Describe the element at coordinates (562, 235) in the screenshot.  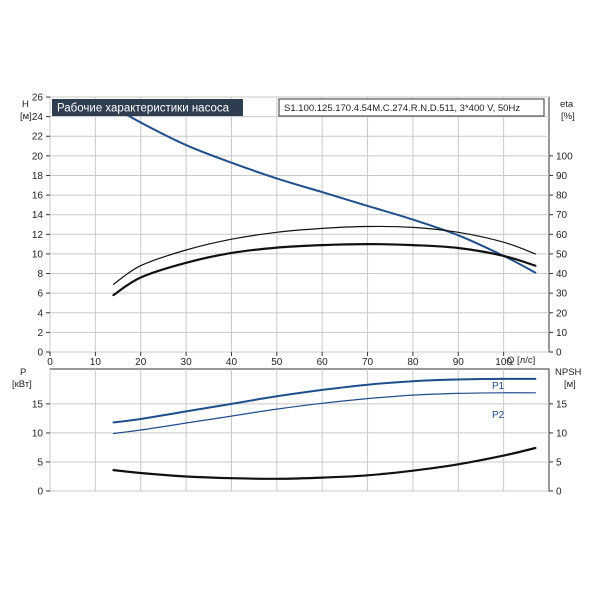
I see `efficiency-tick-label: 60` at that location.